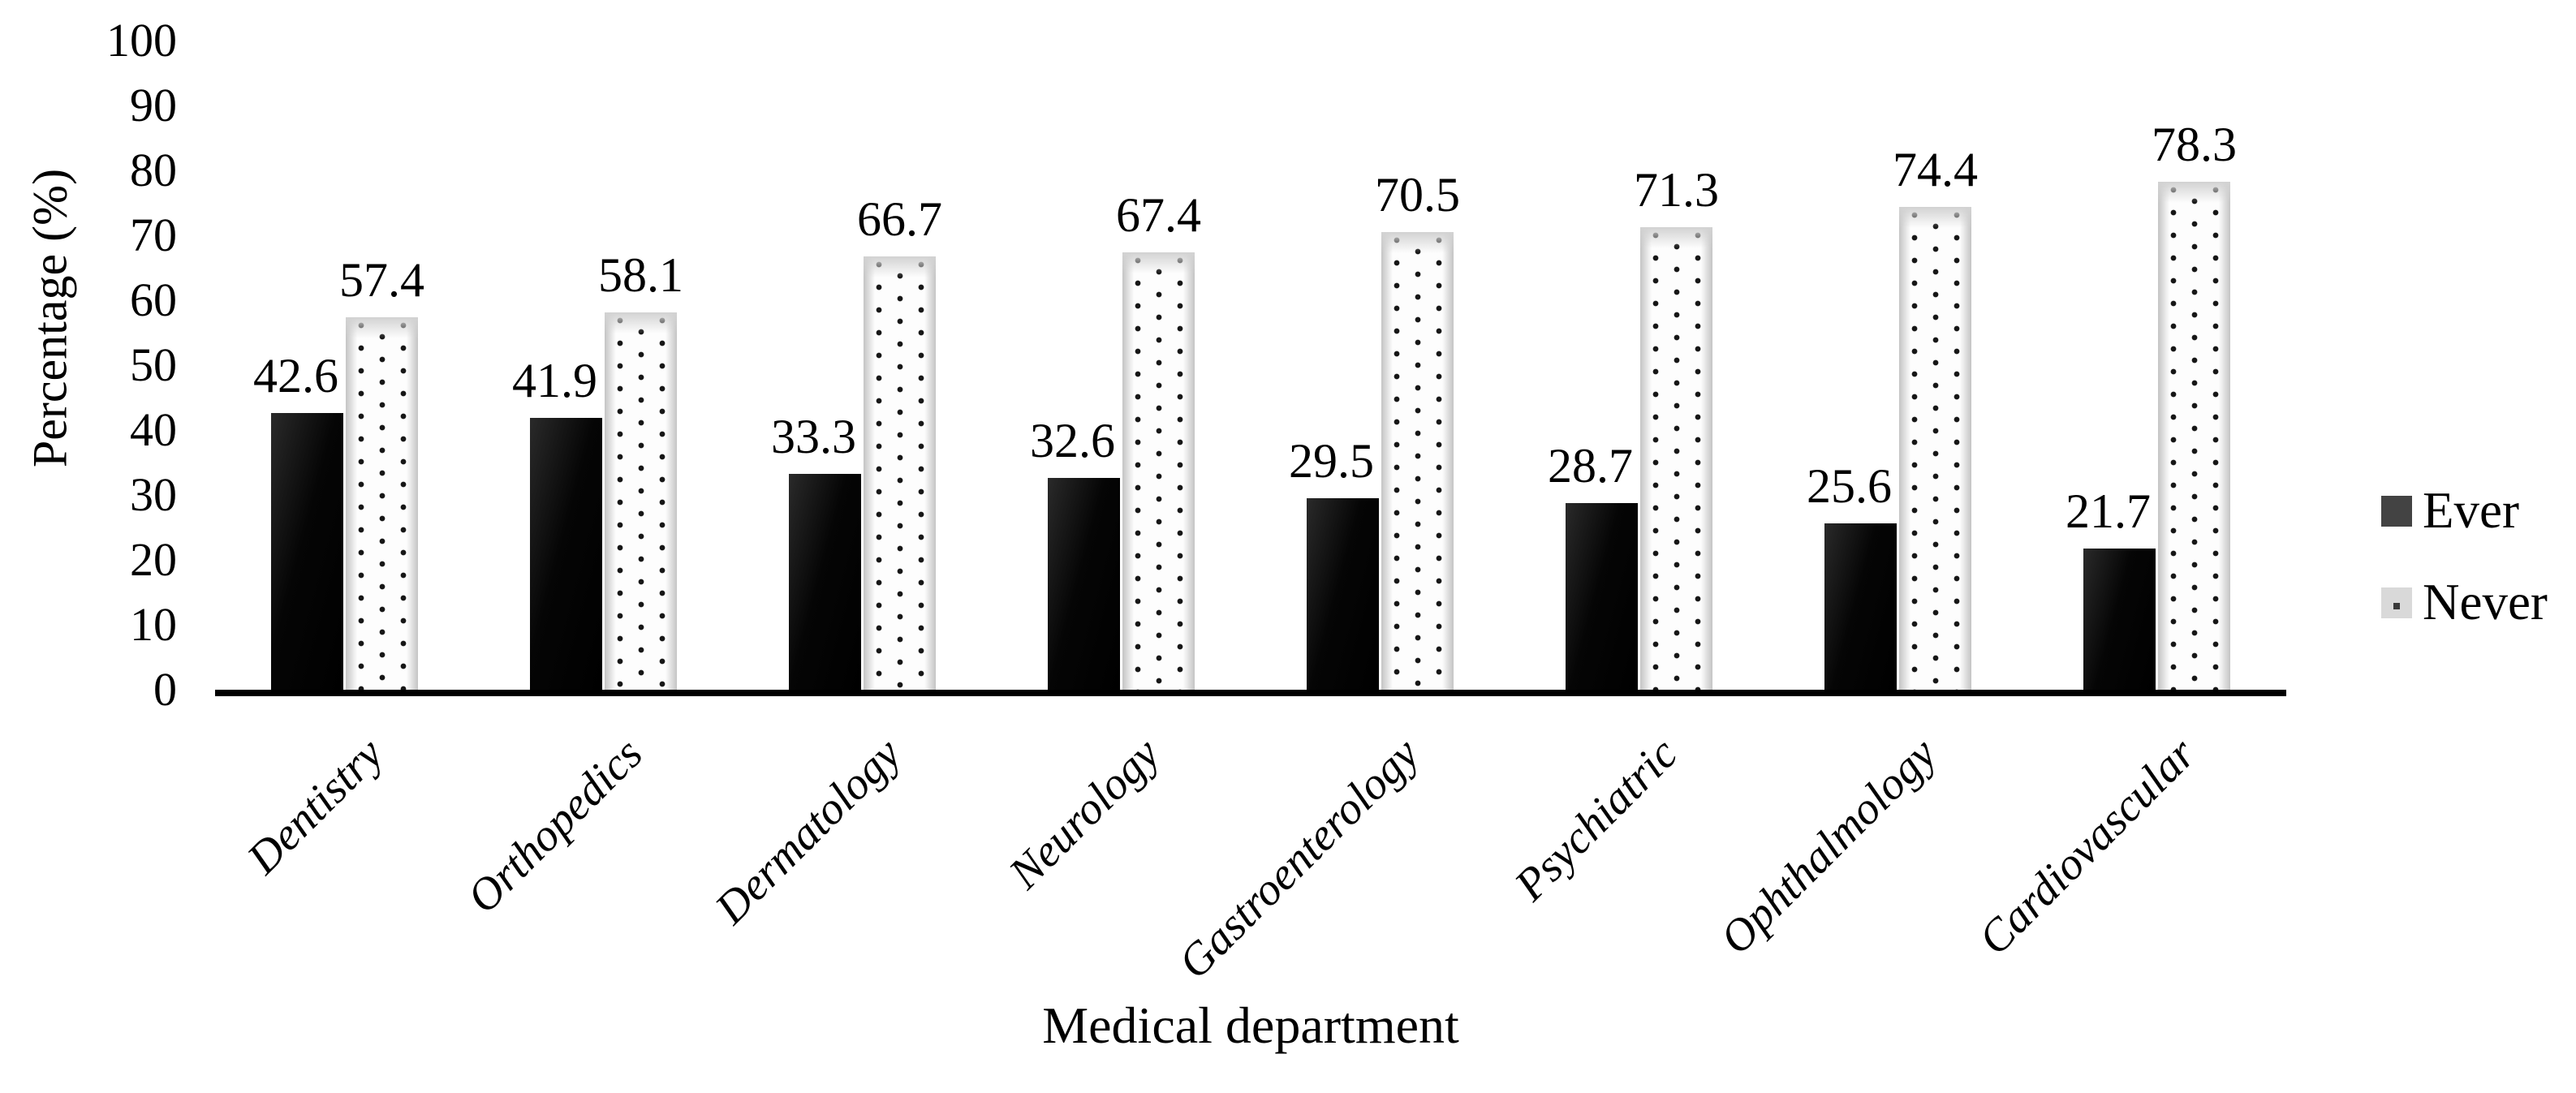 The height and width of the screenshot is (1093, 2576). I want to click on bar-group-psychiatric: 28.7 71.3, so click(1639, 365).